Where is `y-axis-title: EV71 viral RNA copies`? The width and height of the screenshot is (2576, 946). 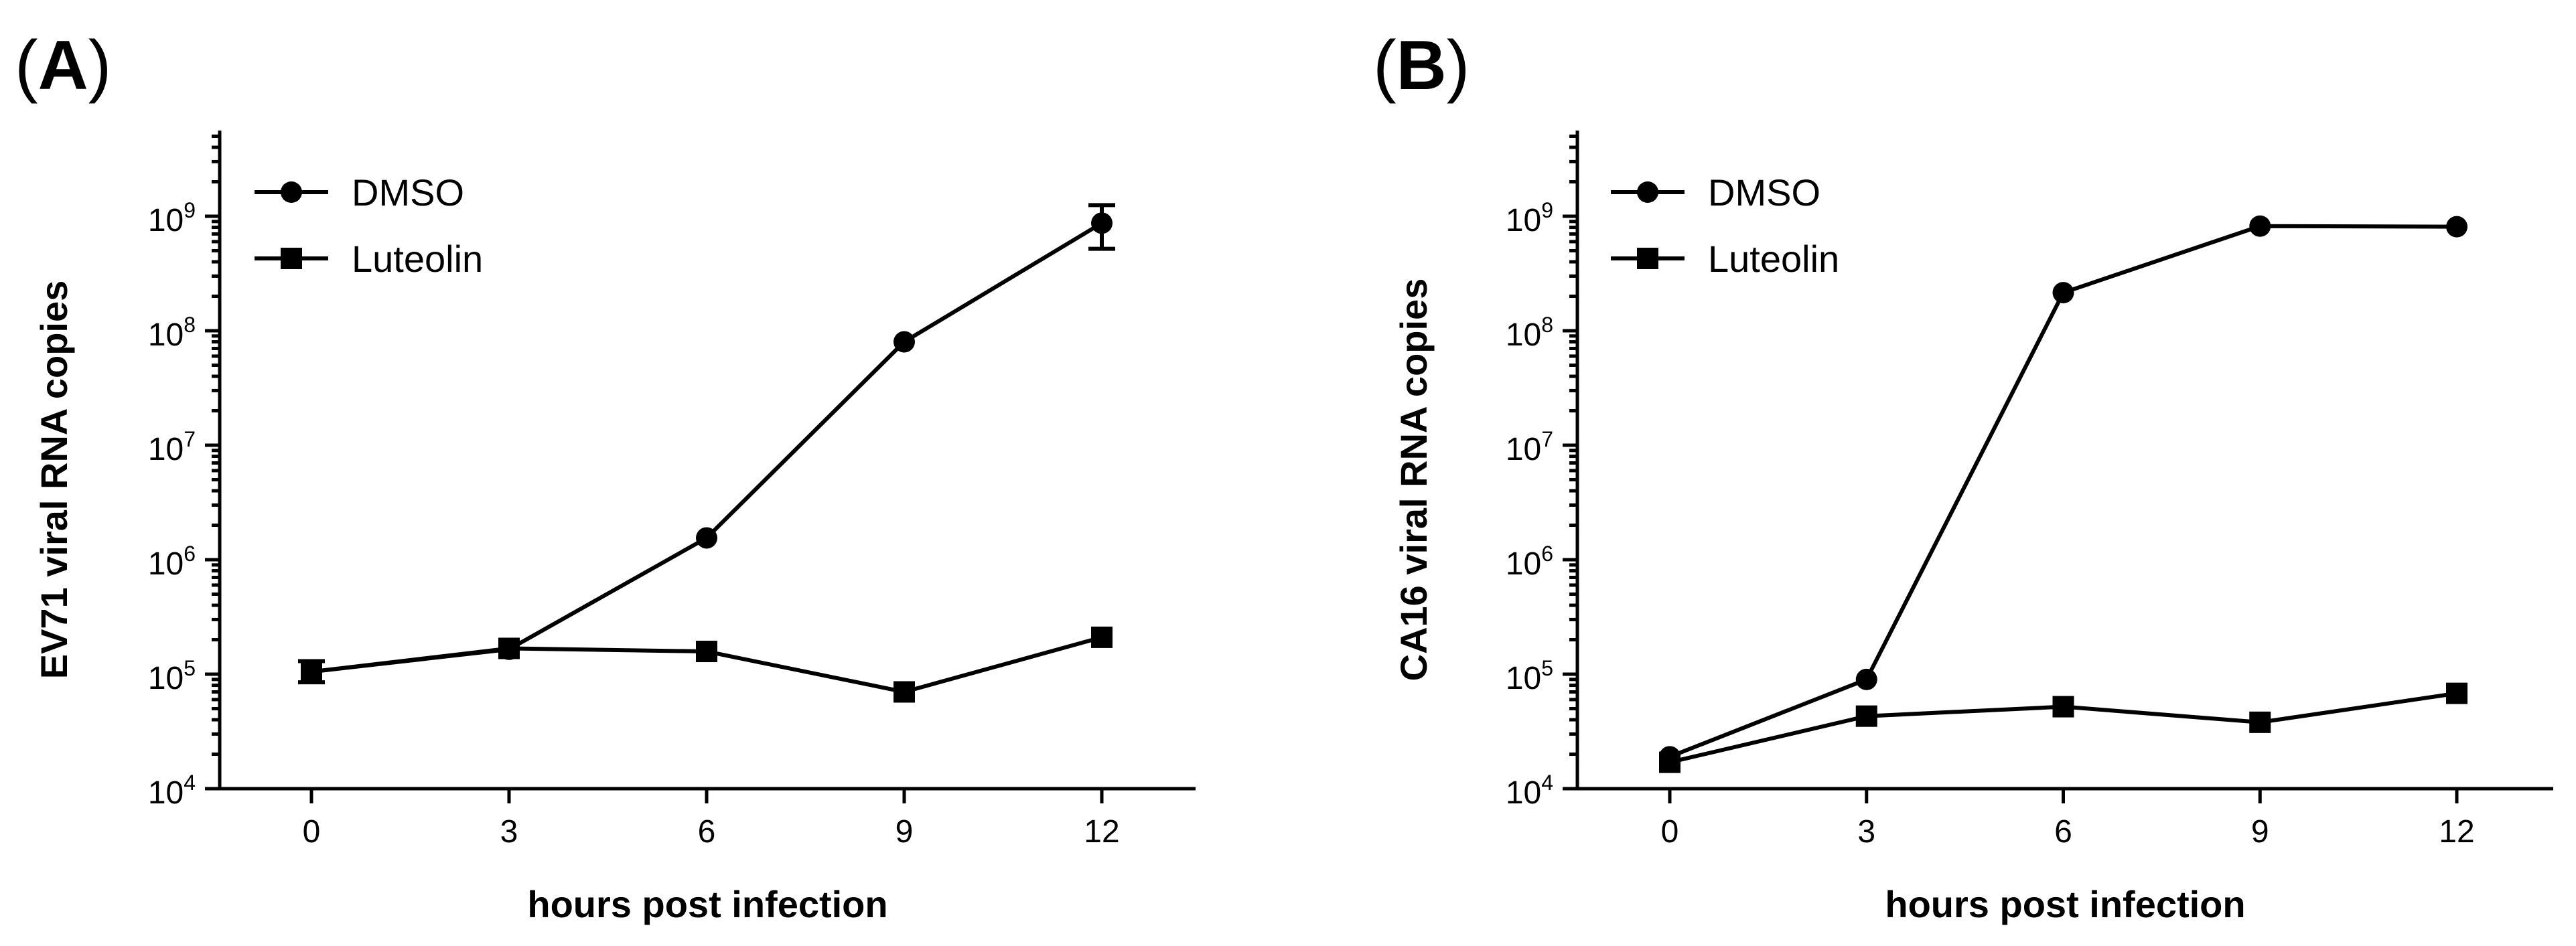 y-axis-title: EV71 viral RNA copies is located at coordinates (54, 480).